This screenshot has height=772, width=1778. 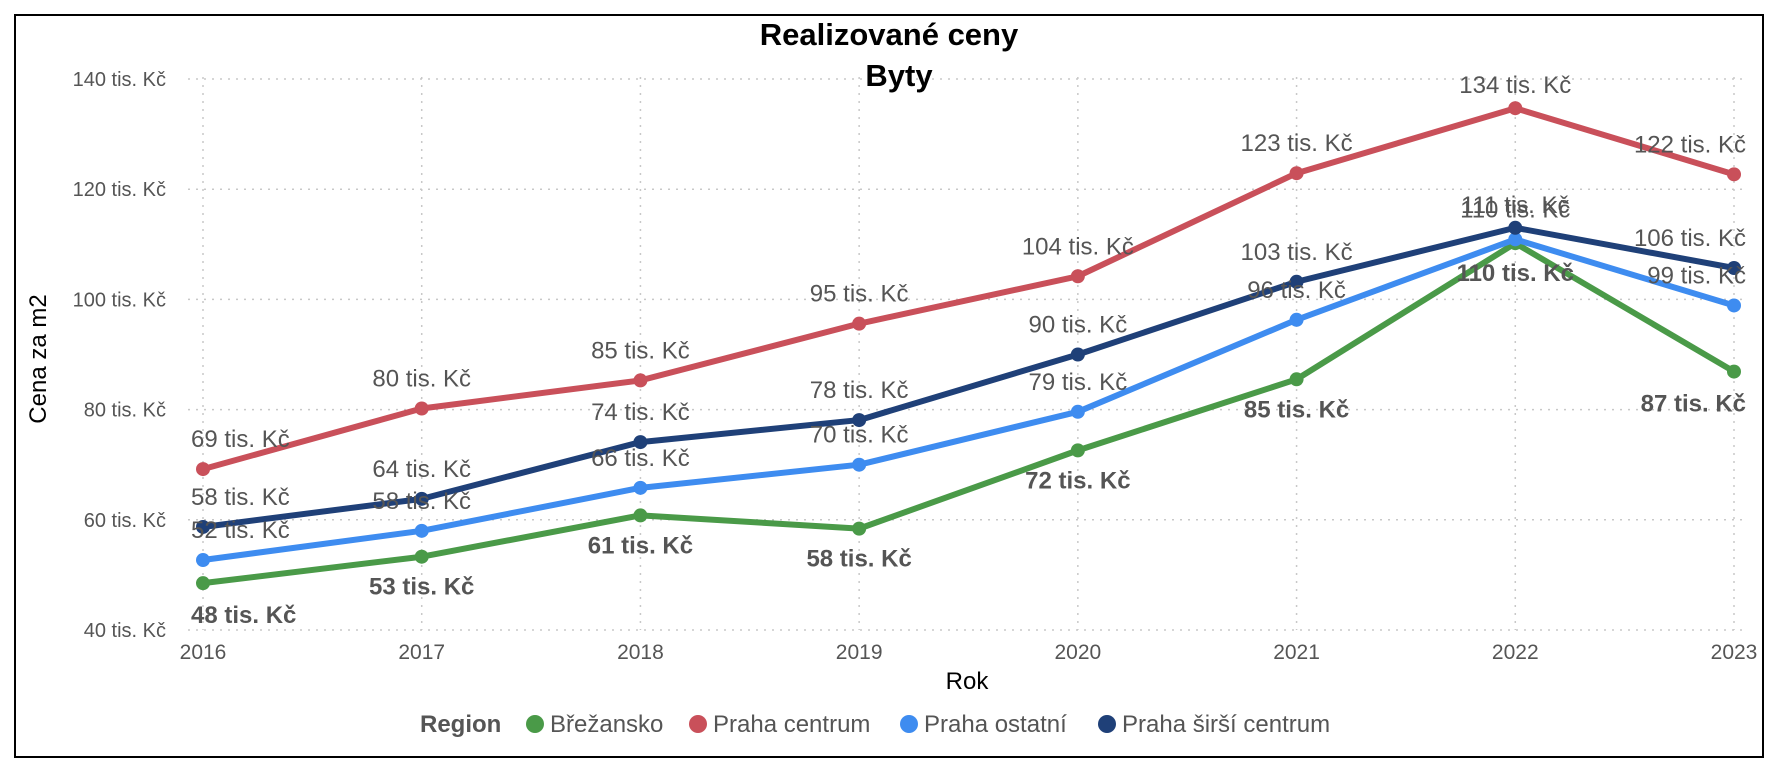 I want to click on legend-entry-label: Praha širší centrum, so click(x=1226, y=724).